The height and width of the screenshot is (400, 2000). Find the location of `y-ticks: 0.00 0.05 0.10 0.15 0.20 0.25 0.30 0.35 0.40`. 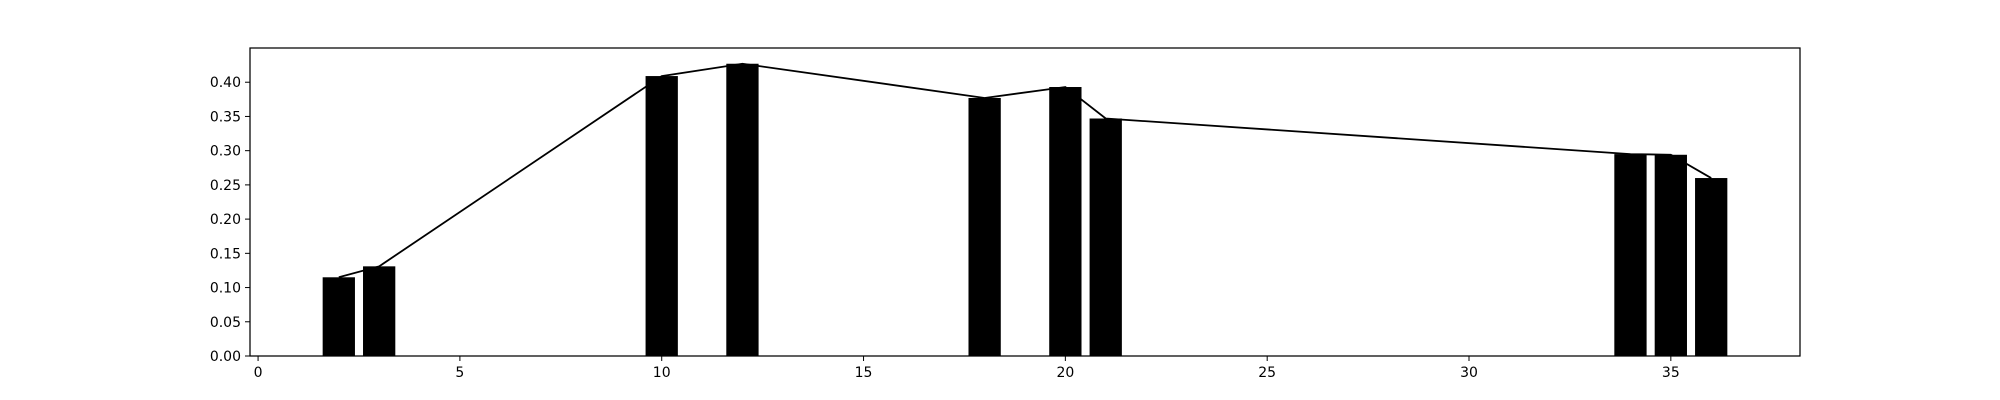

y-ticks: 0.00 0.05 0.10 0.15 0.20 0.25 0.30 0.35 0.40 is located at coordinates (230, 220).